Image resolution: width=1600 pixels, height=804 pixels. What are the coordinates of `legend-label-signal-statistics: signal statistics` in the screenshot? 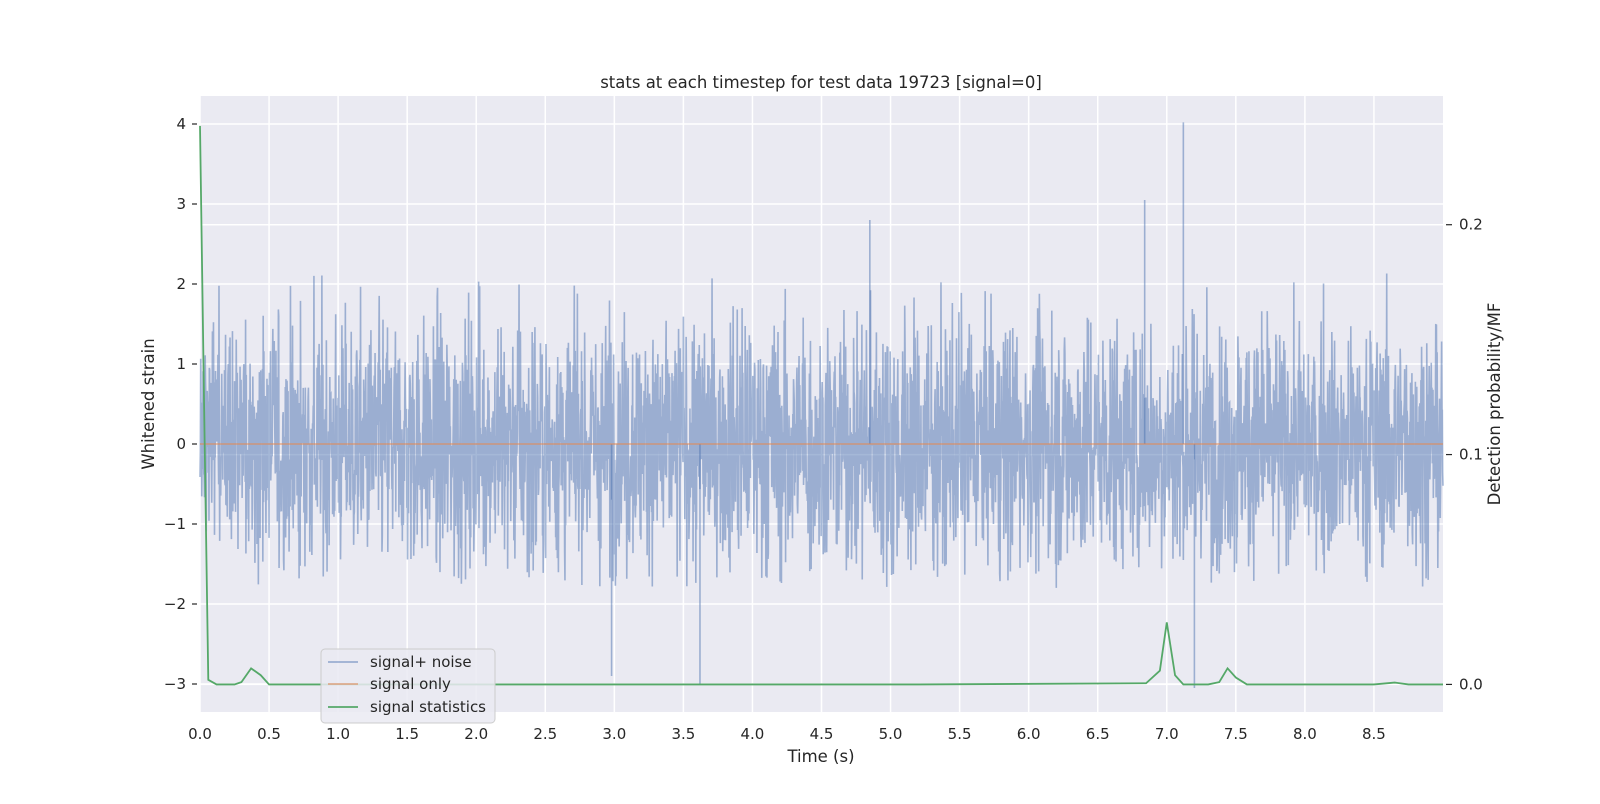 It's located at (428, 707).